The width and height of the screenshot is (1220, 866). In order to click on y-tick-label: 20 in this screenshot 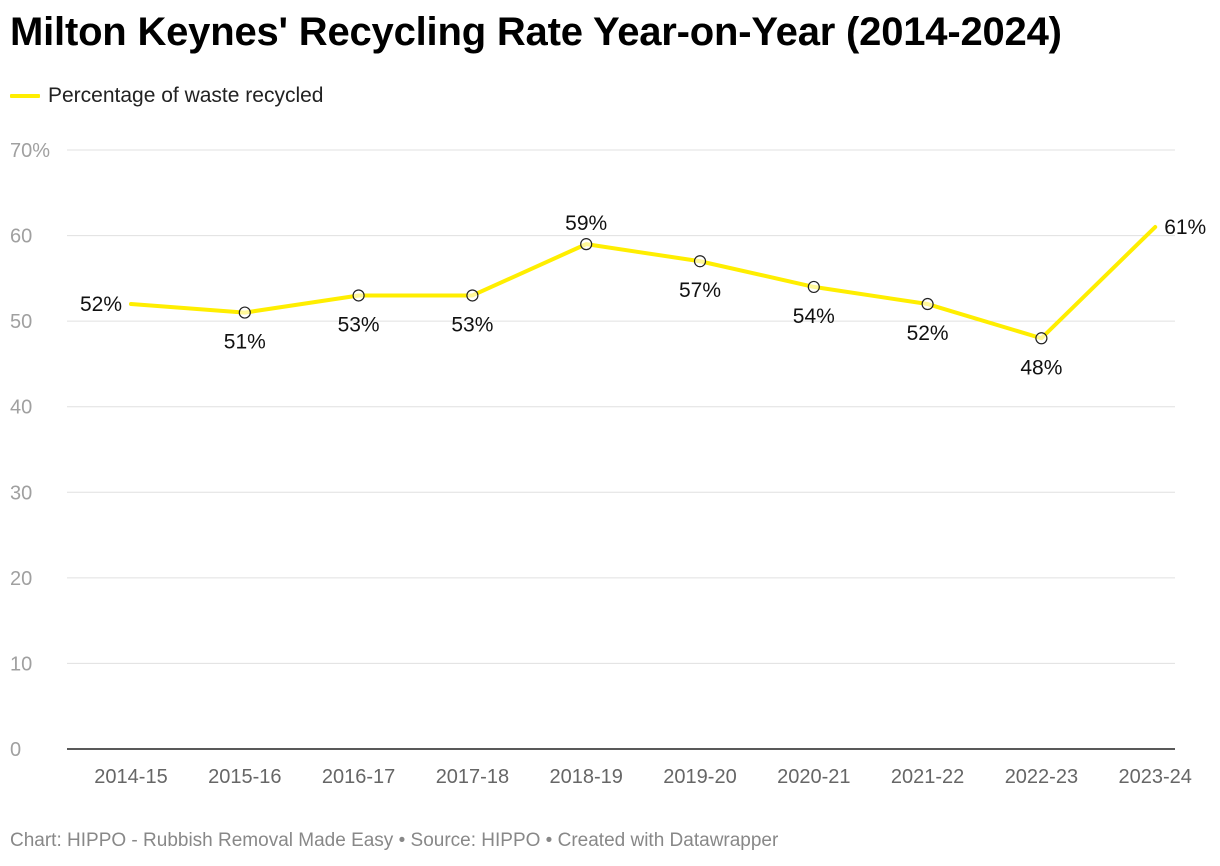, I will do `click(21, 579)`.